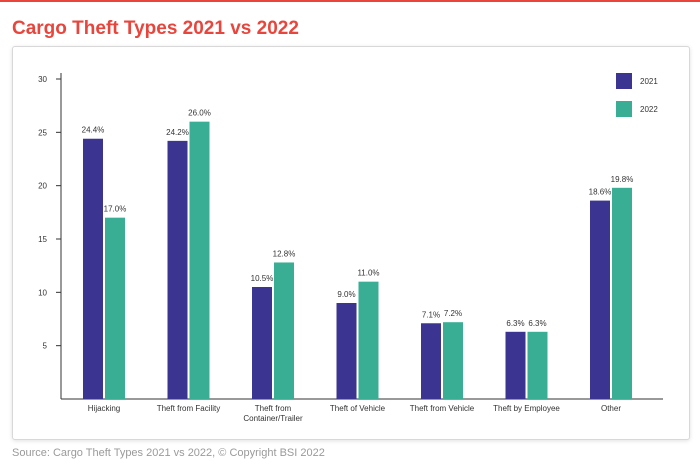  I want to click on data-label: 26.0%, so click(199, 113).